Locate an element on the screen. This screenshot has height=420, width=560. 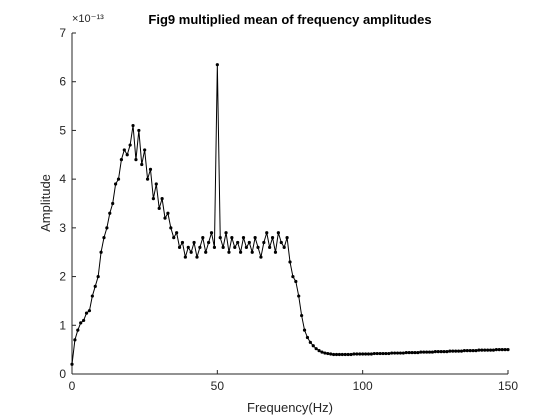
y-tick-label: 0 is located at coordinates (62, 374).